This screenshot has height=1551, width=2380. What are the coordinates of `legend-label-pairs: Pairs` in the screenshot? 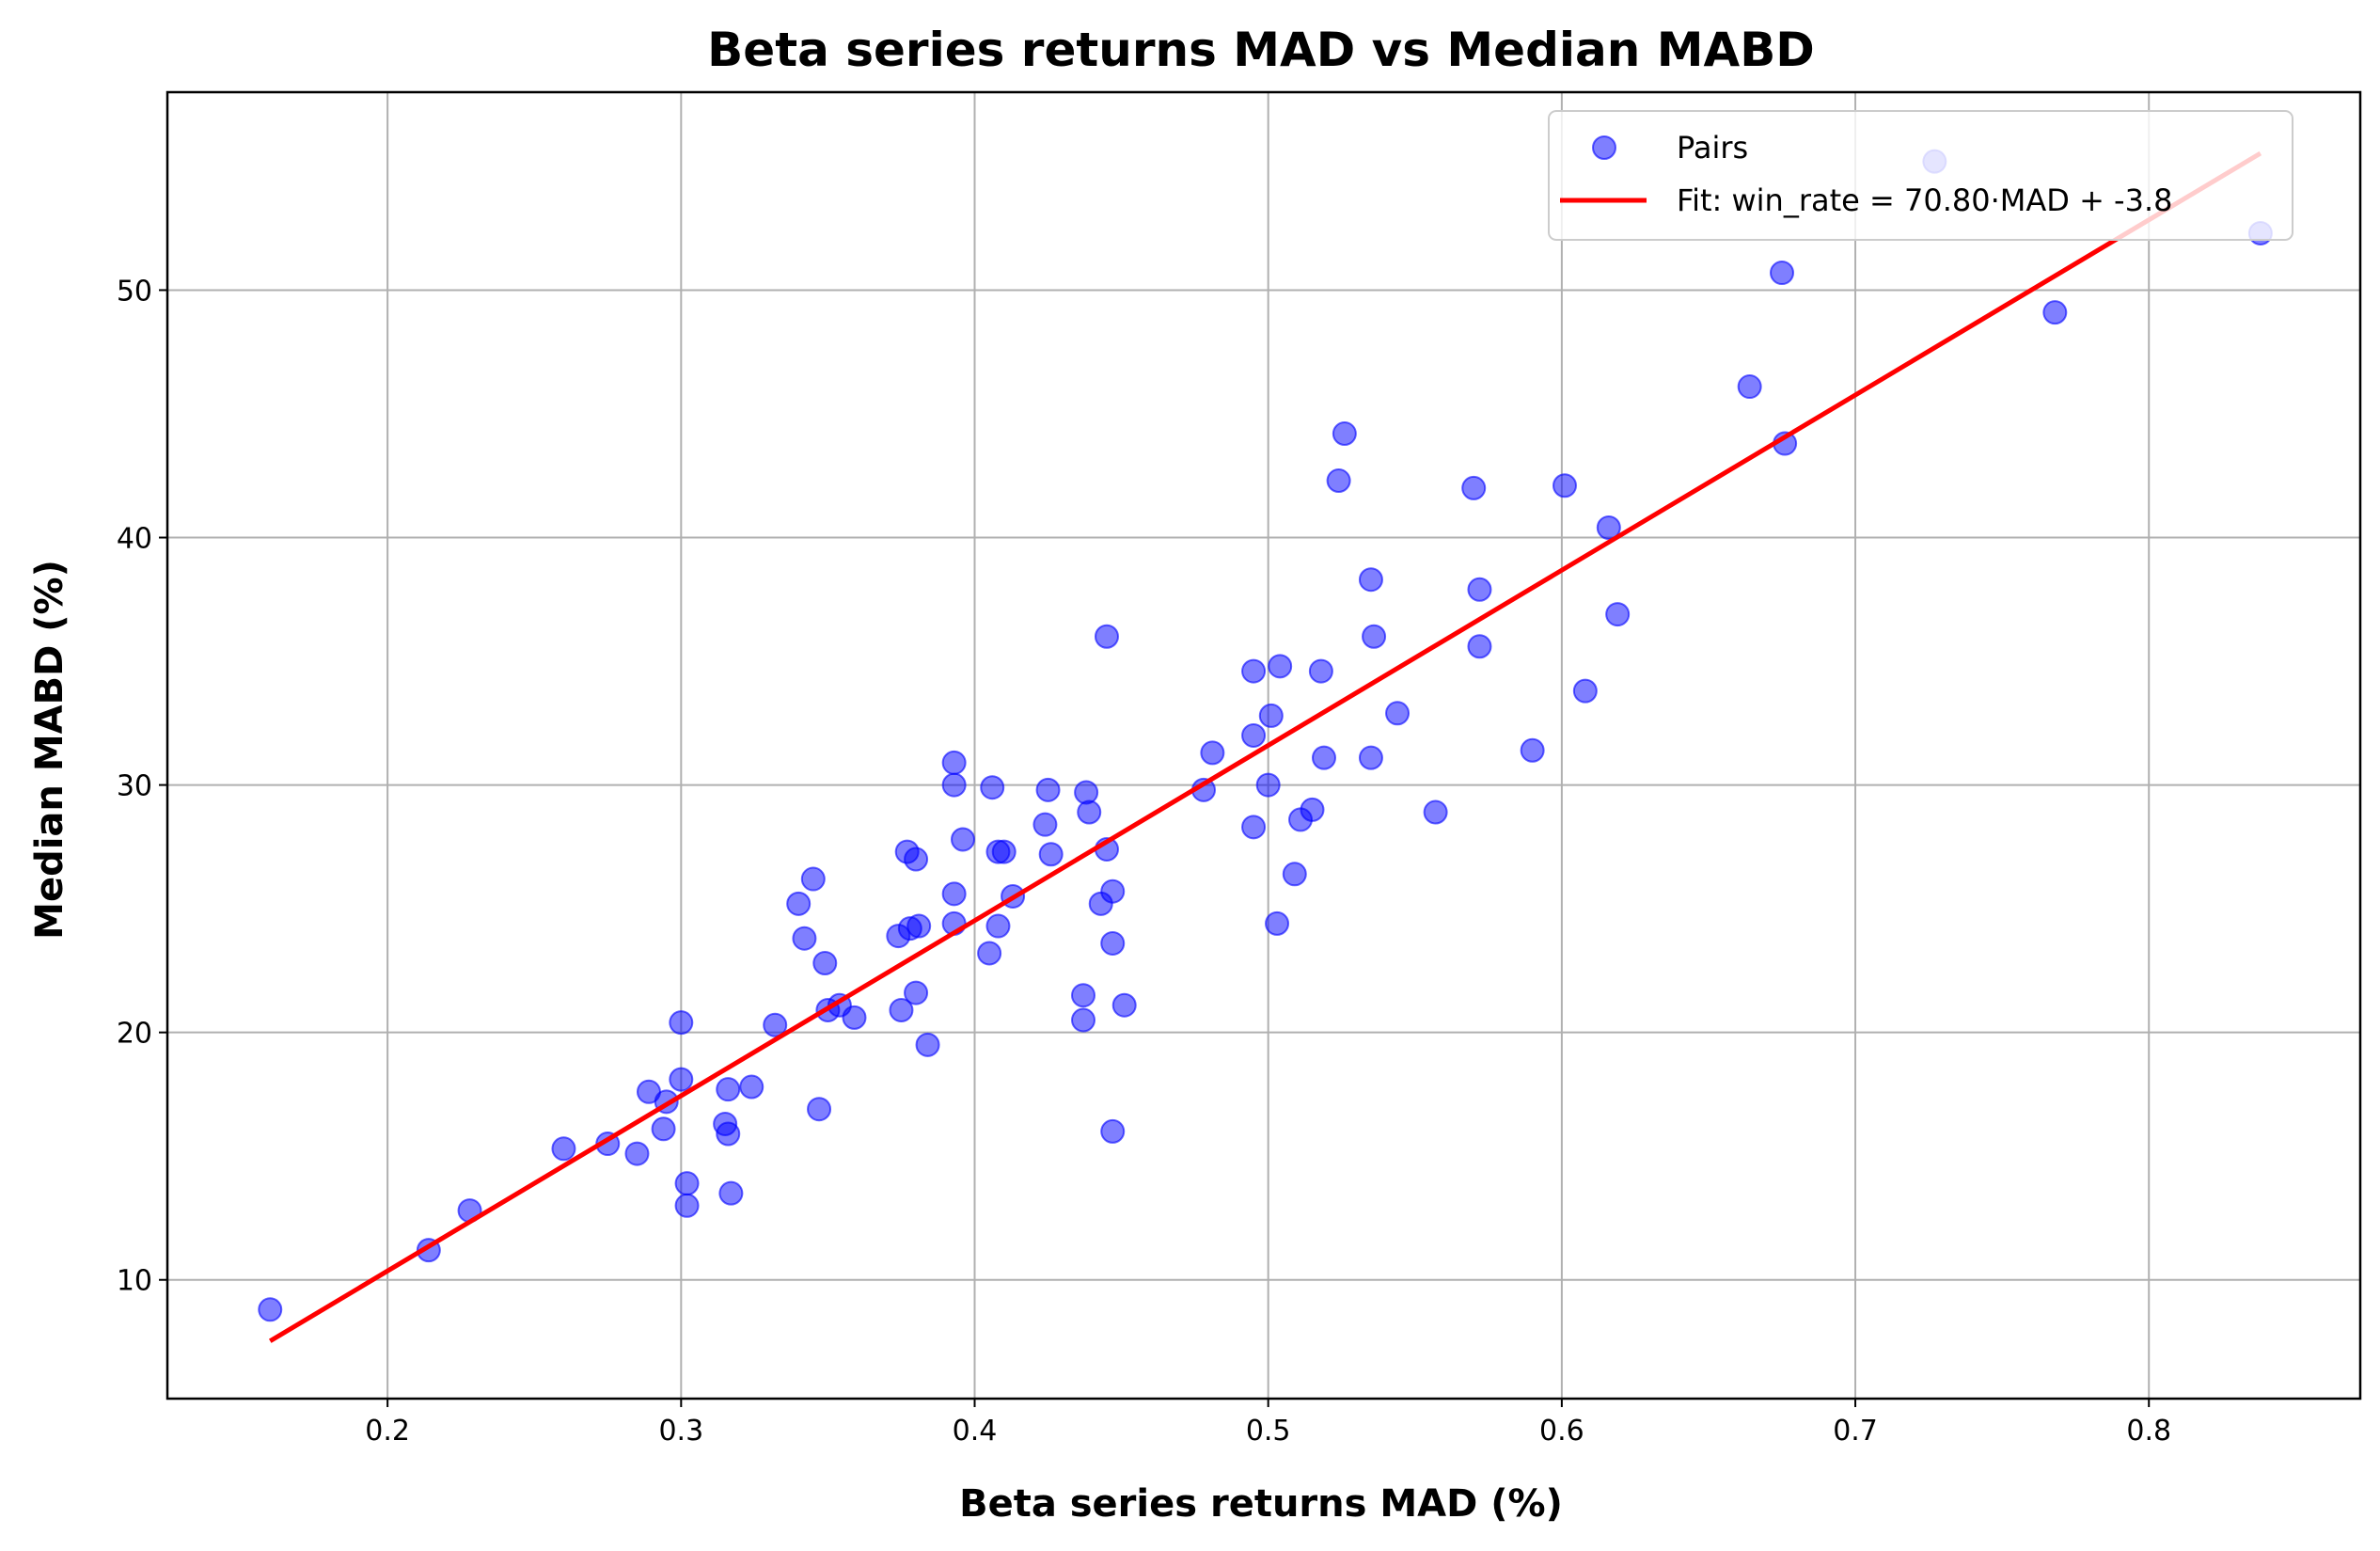 It's located at (1712, 148).